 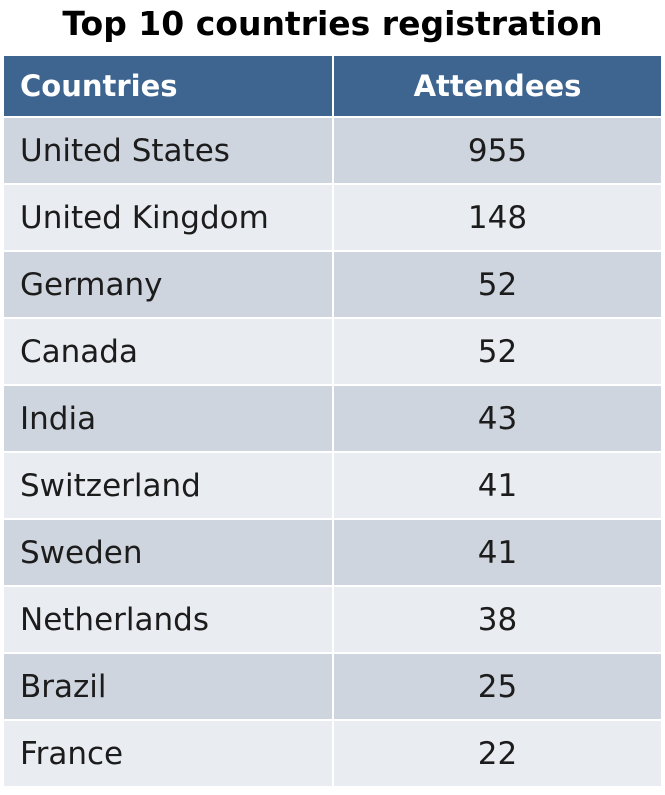 I want to click on attendees-cell: 38, so click(x=497, y=619).